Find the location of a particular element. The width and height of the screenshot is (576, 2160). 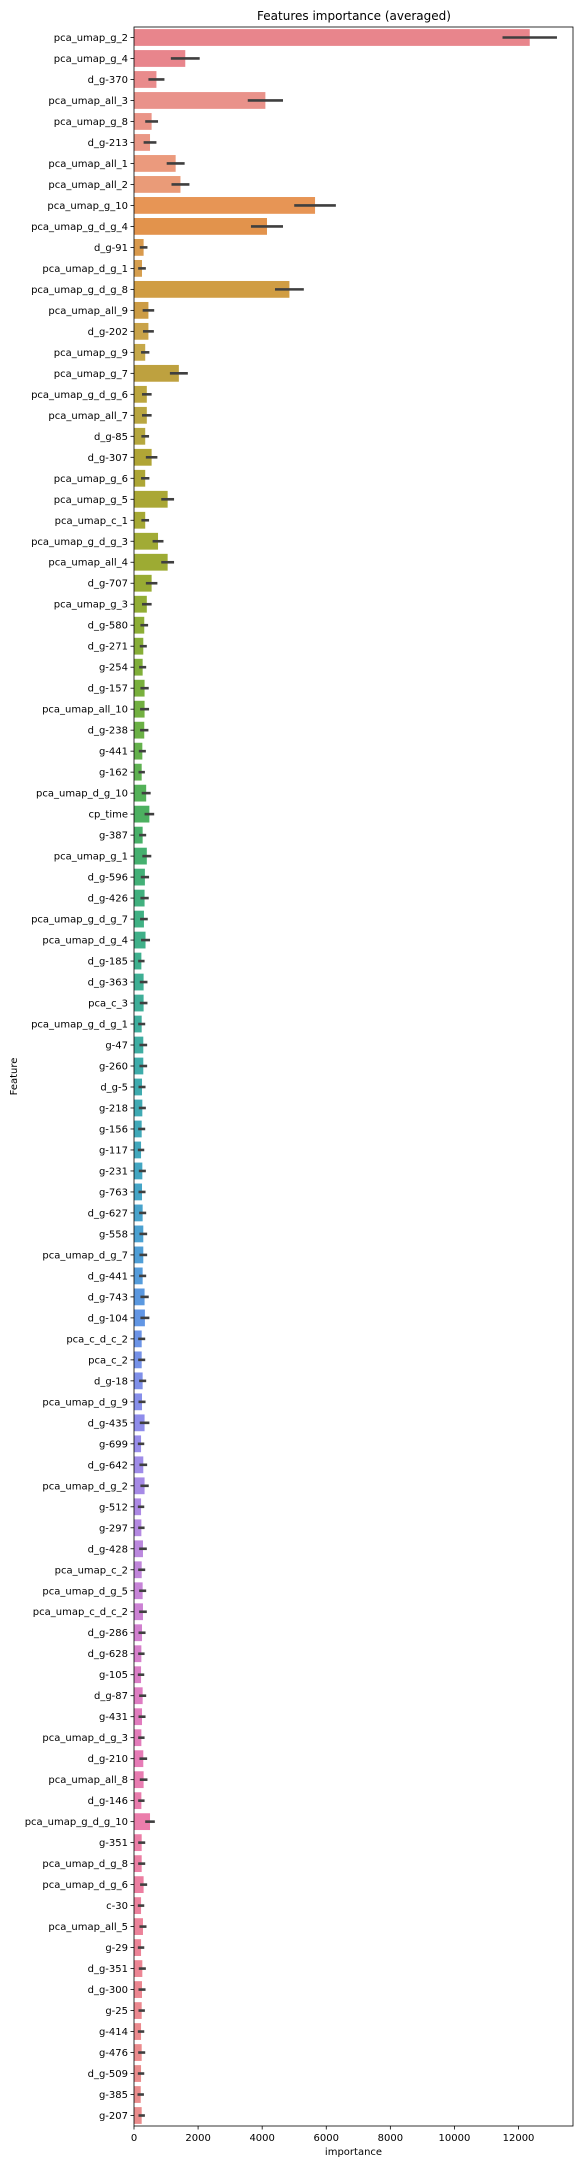

y-tick-label: pca_umap_g_d_g_4 is located at coordinates (79, 227).